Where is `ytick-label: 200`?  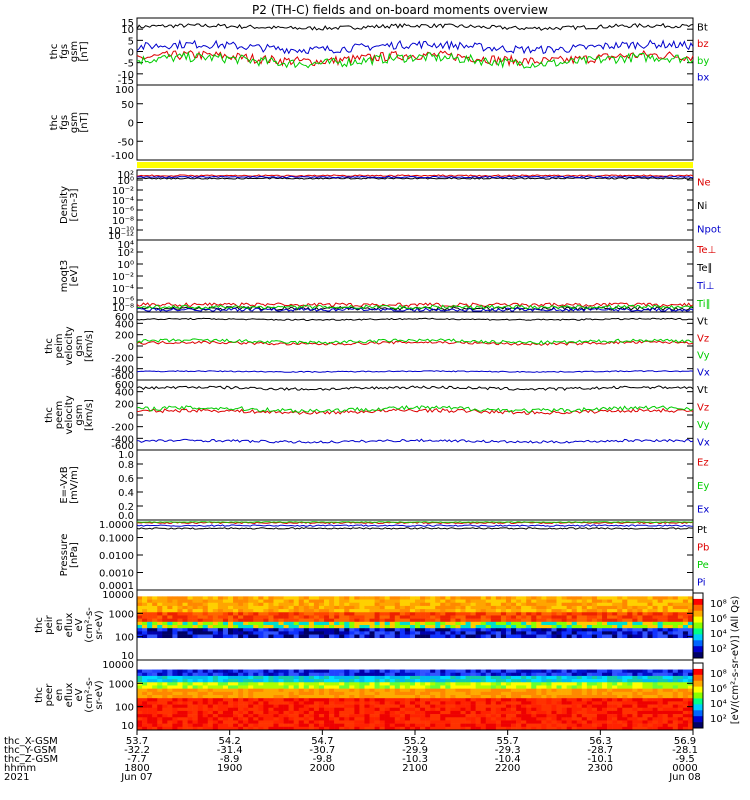
ytick-label: 200 is located at coordinates (124, 336).